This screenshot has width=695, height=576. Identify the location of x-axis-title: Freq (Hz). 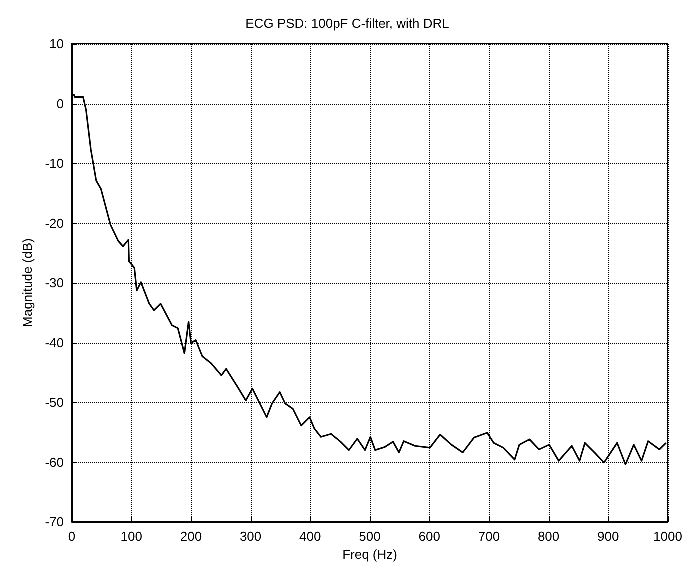
(370, 554).